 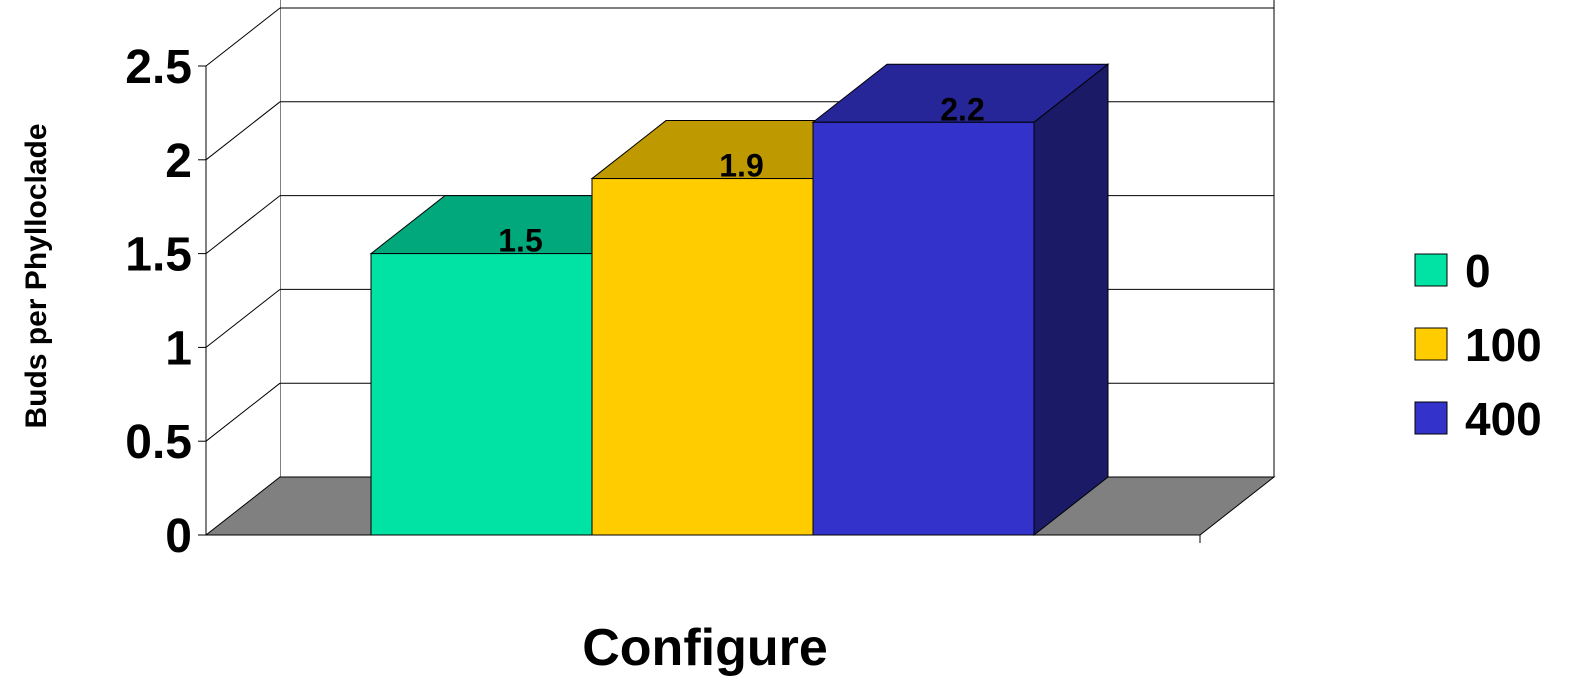 I want to click on data-labels: 1.5 1.9 2.2, so click(x=741, y=174).